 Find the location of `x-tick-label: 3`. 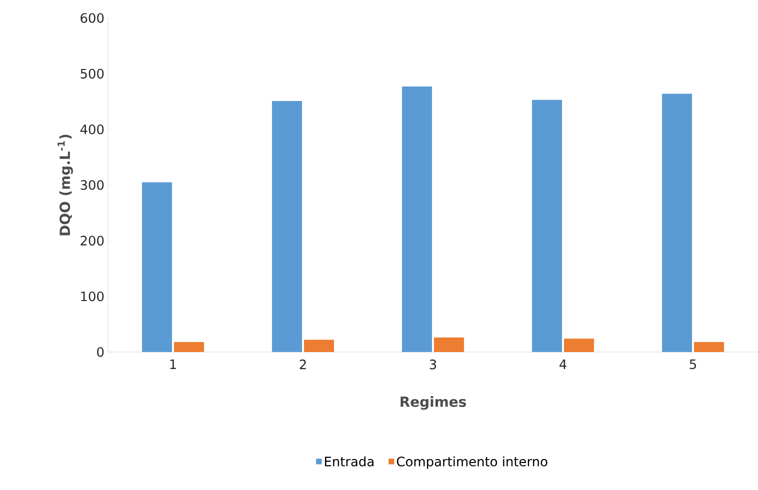

x-tick-label: 3 is located at coordinates (433, 365).